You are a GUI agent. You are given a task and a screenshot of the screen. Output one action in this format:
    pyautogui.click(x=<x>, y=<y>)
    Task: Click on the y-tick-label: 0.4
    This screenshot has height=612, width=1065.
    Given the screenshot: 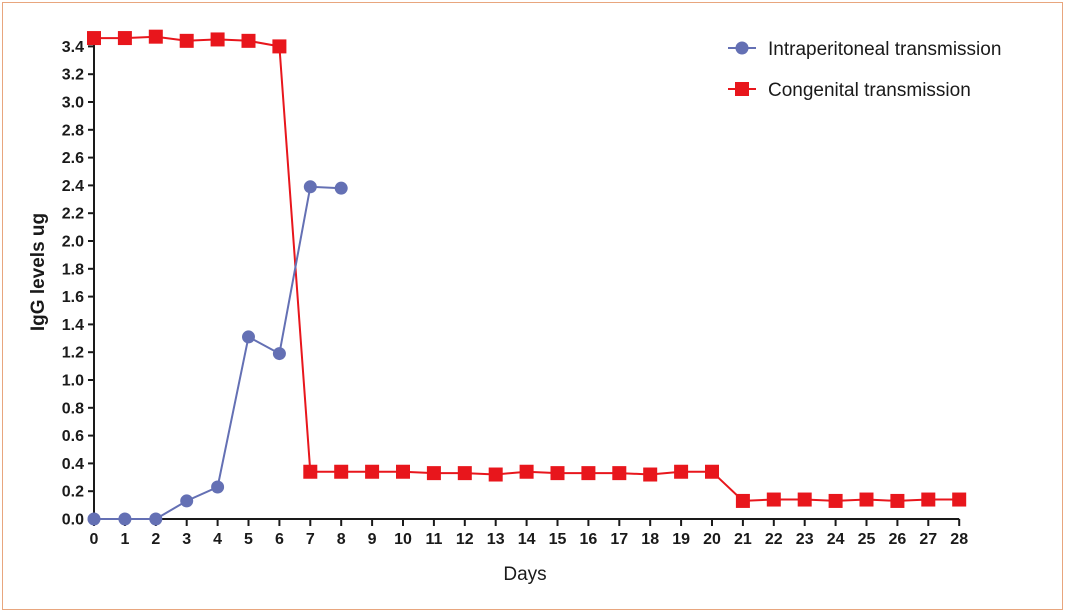 What is the action you would take?
    pyautogui.click(x=73, y=464)
    